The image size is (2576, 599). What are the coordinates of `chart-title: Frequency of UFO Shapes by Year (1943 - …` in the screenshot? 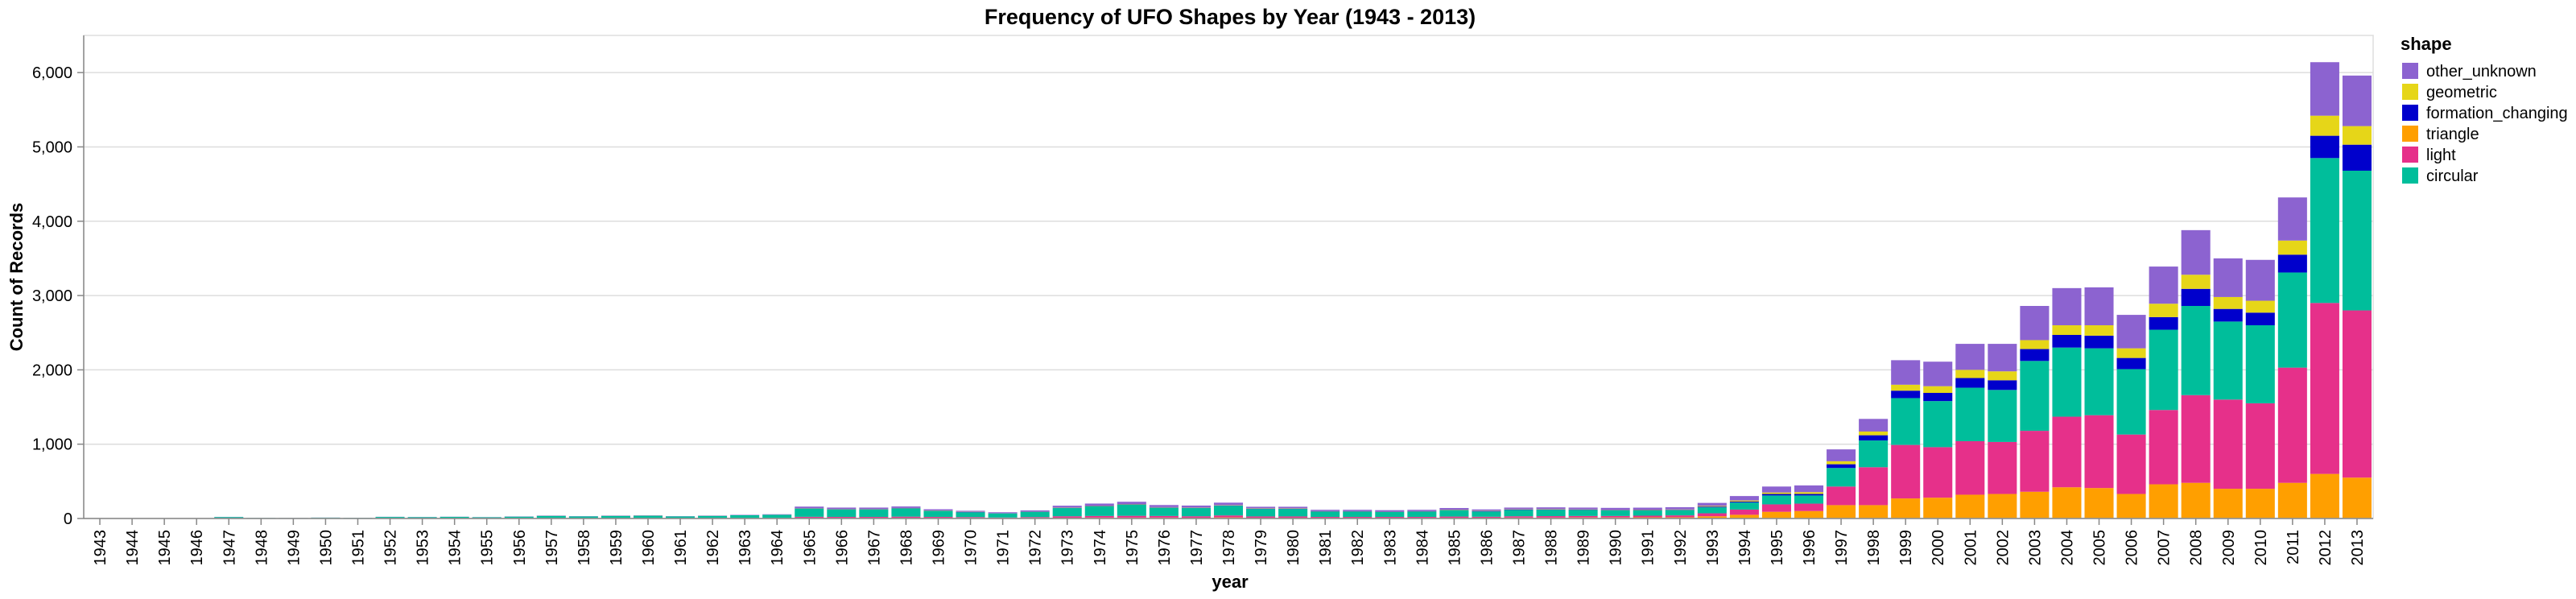 It's located at (1230, 17).